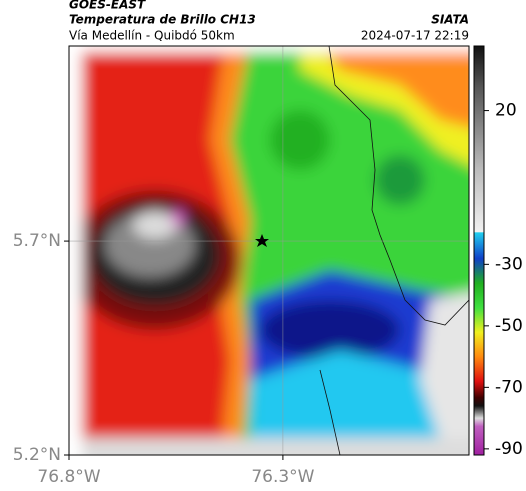 Image resolution: width=526 pixels, height=491 pixels. Describe the element at coordinates (162, 20) in the screenshot. I see `title: Temperatura de Brillo CH13` at that location.